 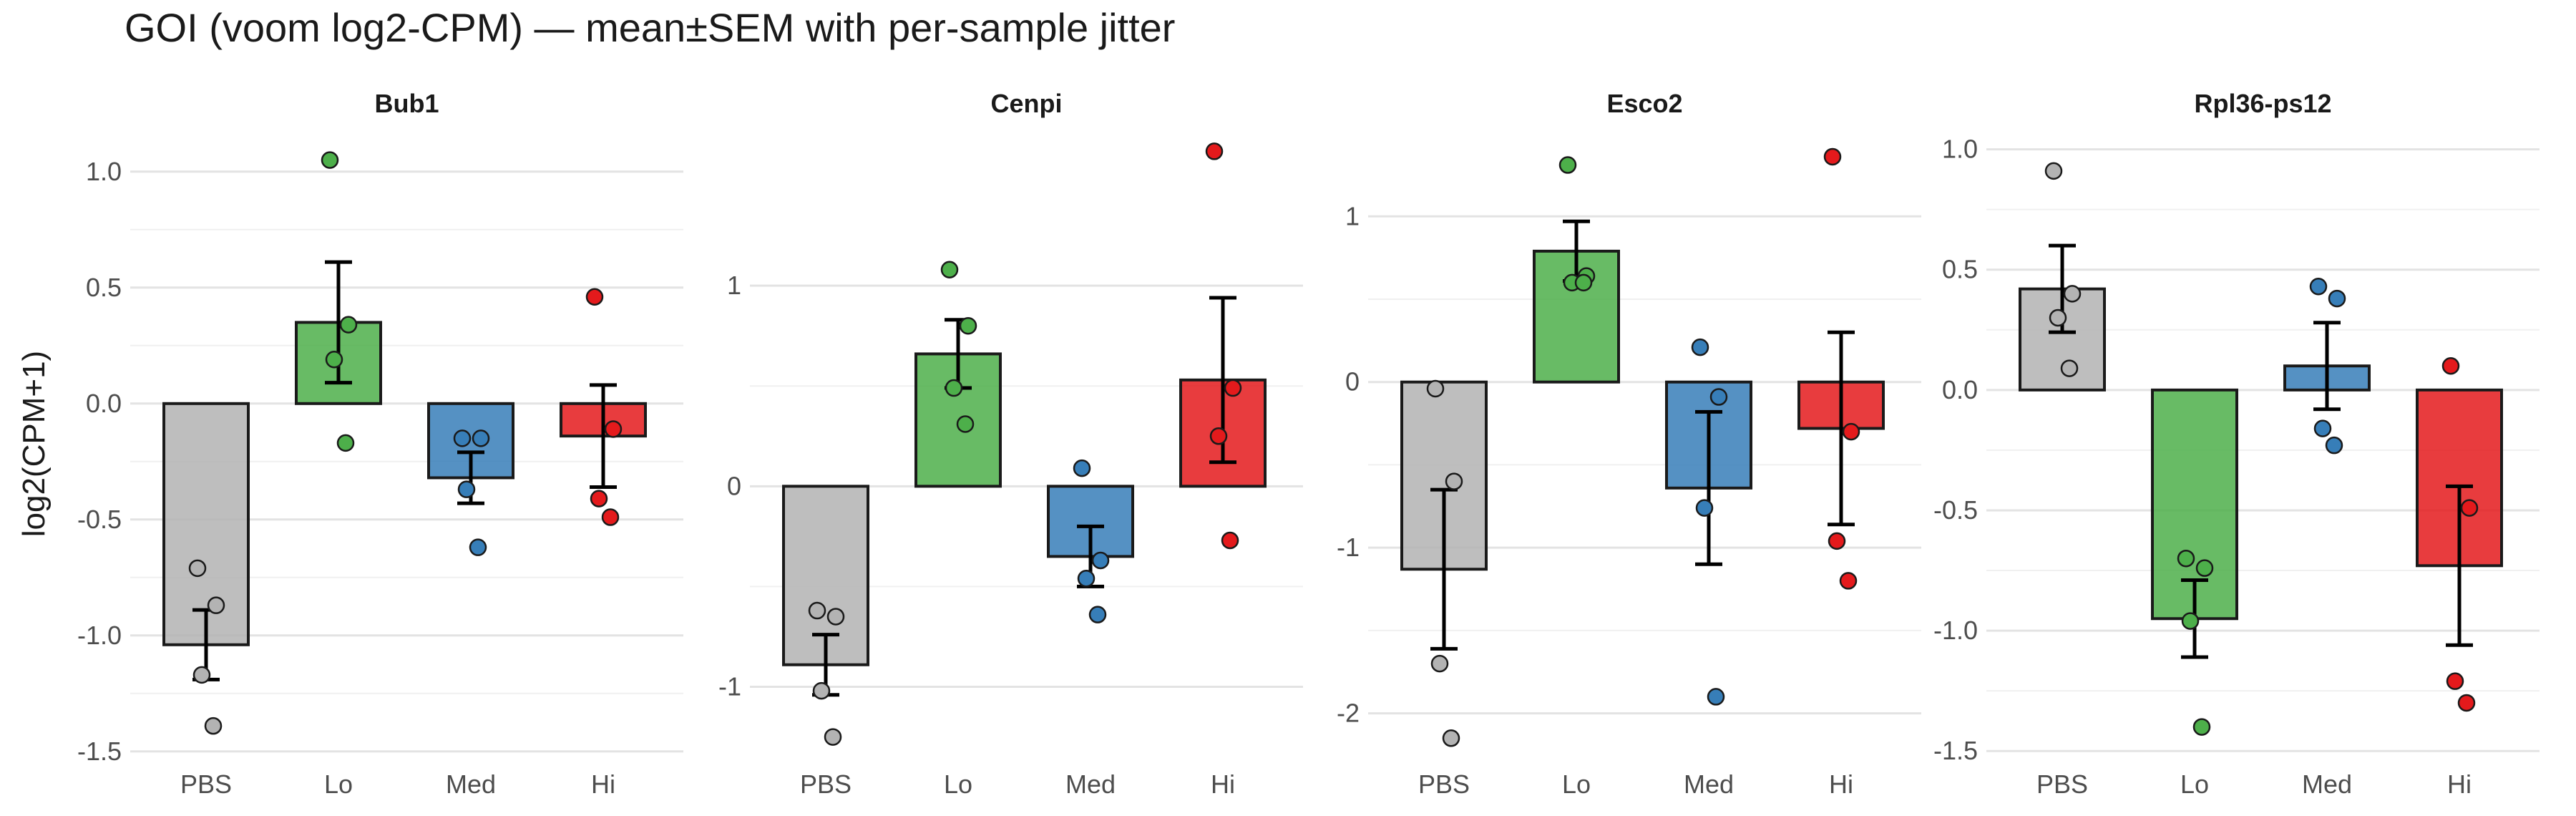 I want to click on panel-title: Rpl36-ps12, so click(x=2262, y=103).